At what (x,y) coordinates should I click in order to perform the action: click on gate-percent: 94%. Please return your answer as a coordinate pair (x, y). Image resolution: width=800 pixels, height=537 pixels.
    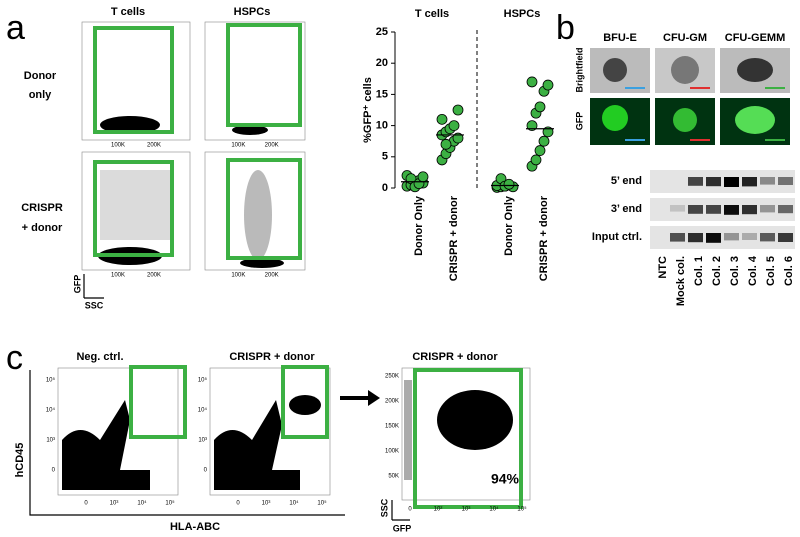
    Looking at the image, I should click on (505, 479).